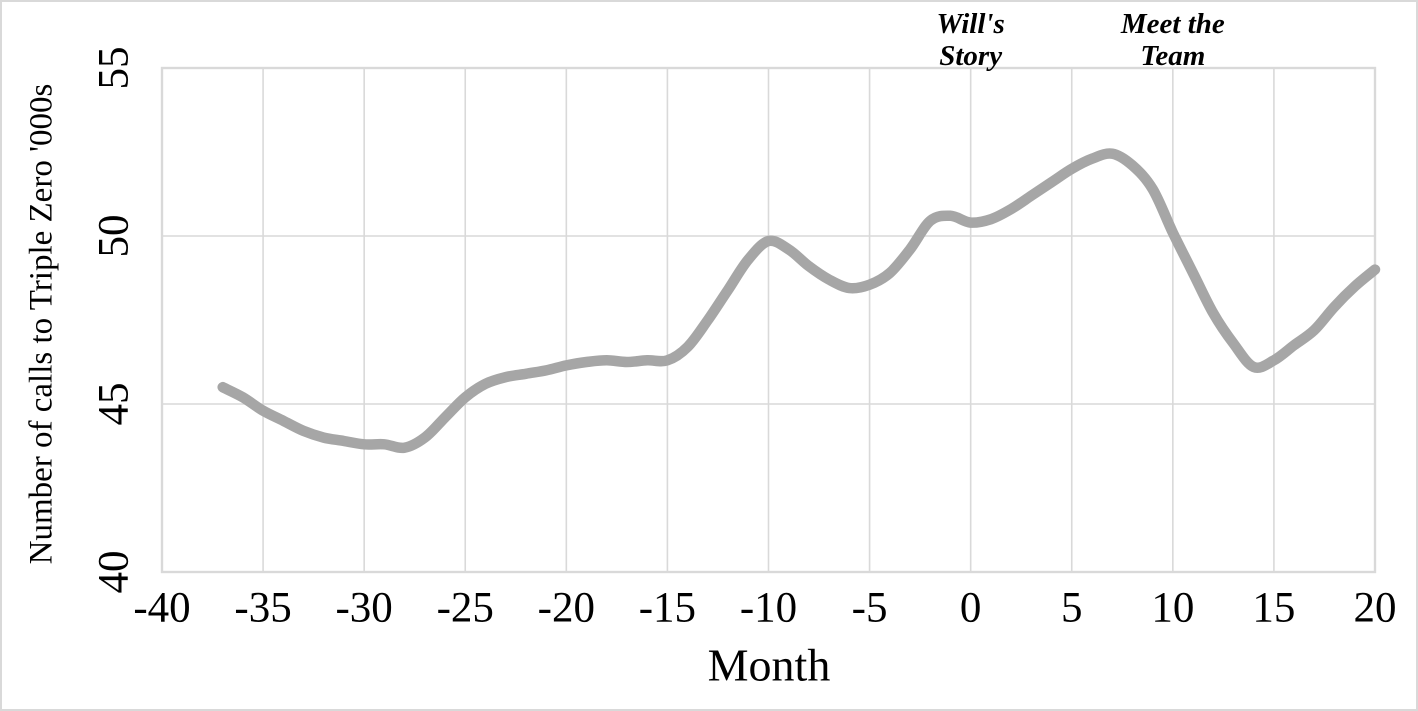  What do you see at coordinates (1375, 608) in the screenshot?
I see `x-tick-label: 20` at bounding box center [1375, 608].